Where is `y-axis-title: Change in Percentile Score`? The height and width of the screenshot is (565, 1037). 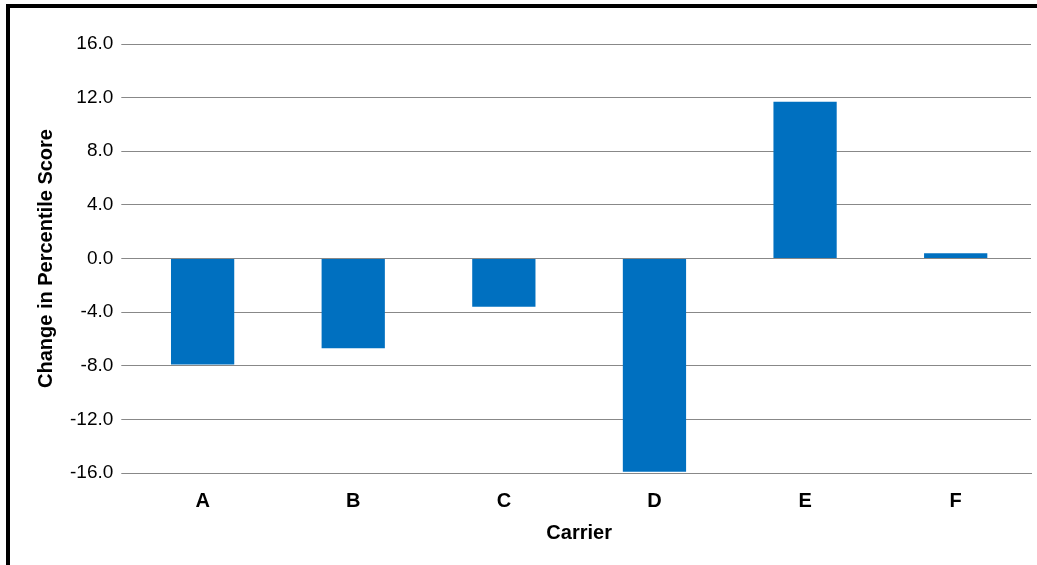 y-axis-title: Change in Percentile Score is located at coordinates (44, 258).